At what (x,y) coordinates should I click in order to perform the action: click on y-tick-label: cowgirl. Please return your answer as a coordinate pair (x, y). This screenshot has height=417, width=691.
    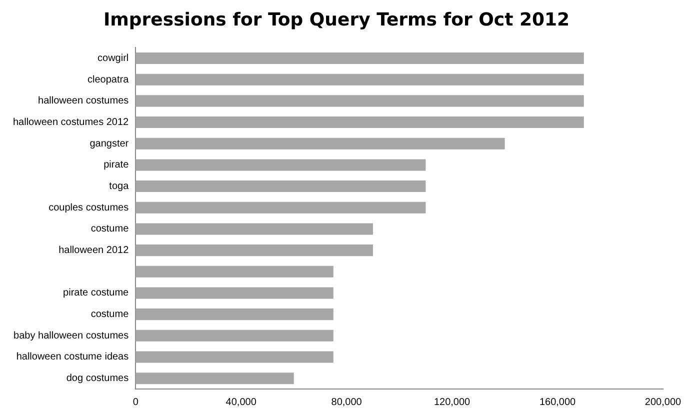
    Looking at the image, I should click on (113, 58).